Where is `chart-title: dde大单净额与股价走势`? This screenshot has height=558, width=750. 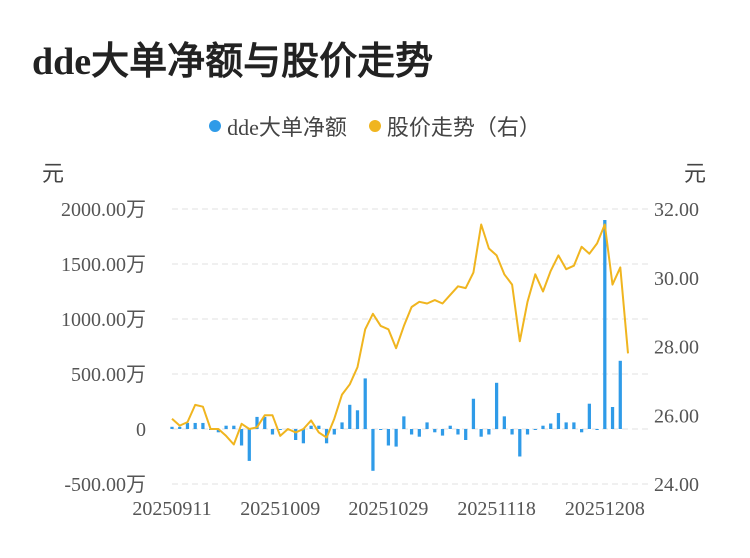
chart-title: dde大单净额与股价走势 is located at coordinates (233, 62).